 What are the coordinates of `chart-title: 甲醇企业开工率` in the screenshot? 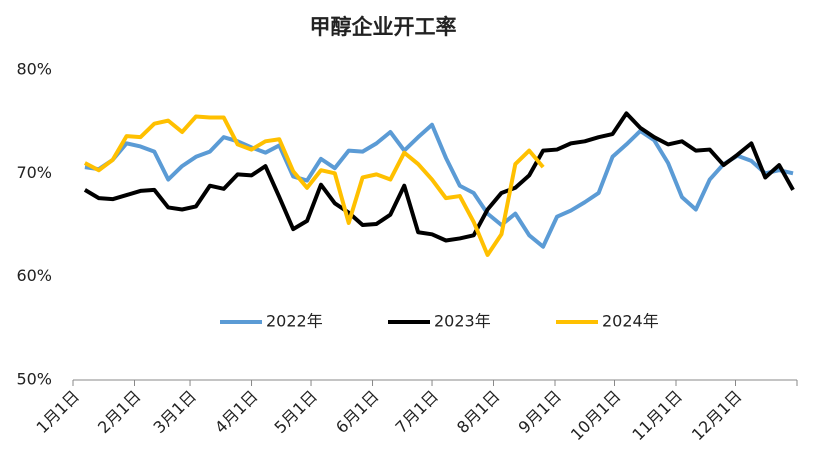 It's located at (383, 27).